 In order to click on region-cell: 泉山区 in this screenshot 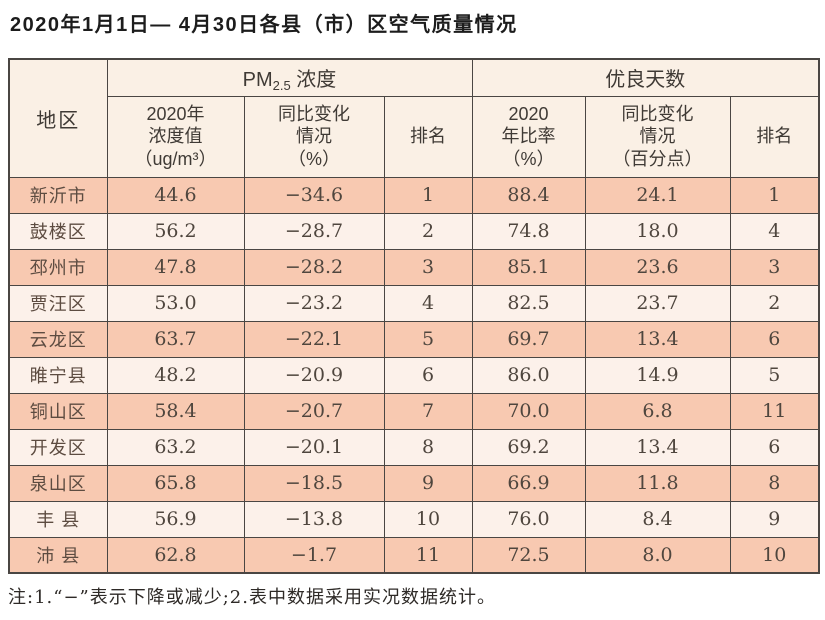, I will do `click(58, 483)`.